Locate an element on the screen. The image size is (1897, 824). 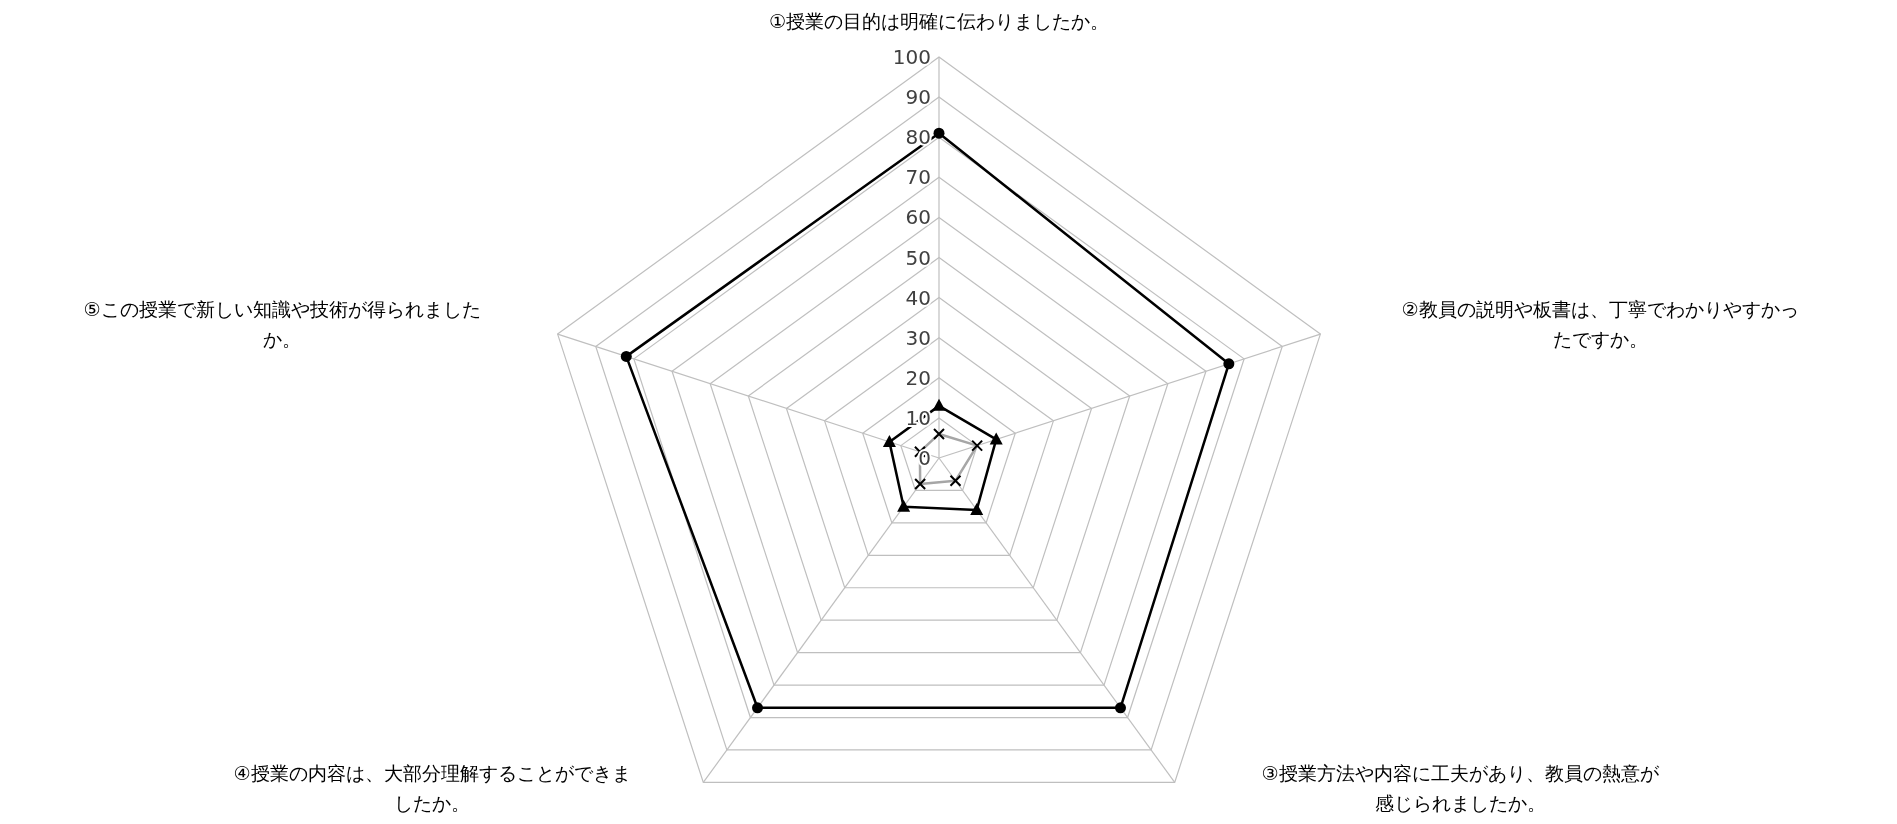
y-tick-label: 90 is located at coordinates (918, 97).